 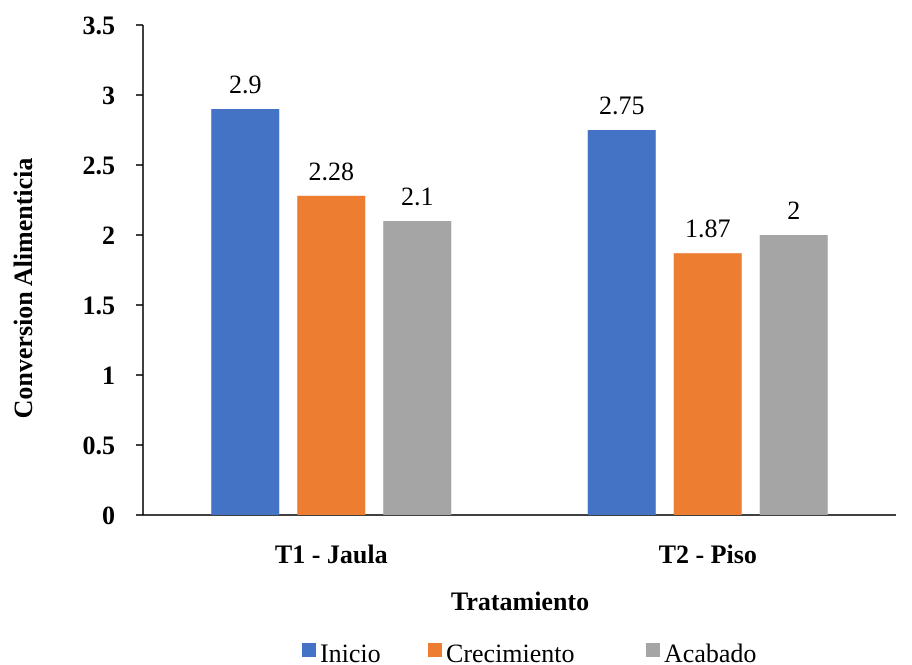 I want to click on x-category-label: T2 - Piso, so click(x=708, y=554).